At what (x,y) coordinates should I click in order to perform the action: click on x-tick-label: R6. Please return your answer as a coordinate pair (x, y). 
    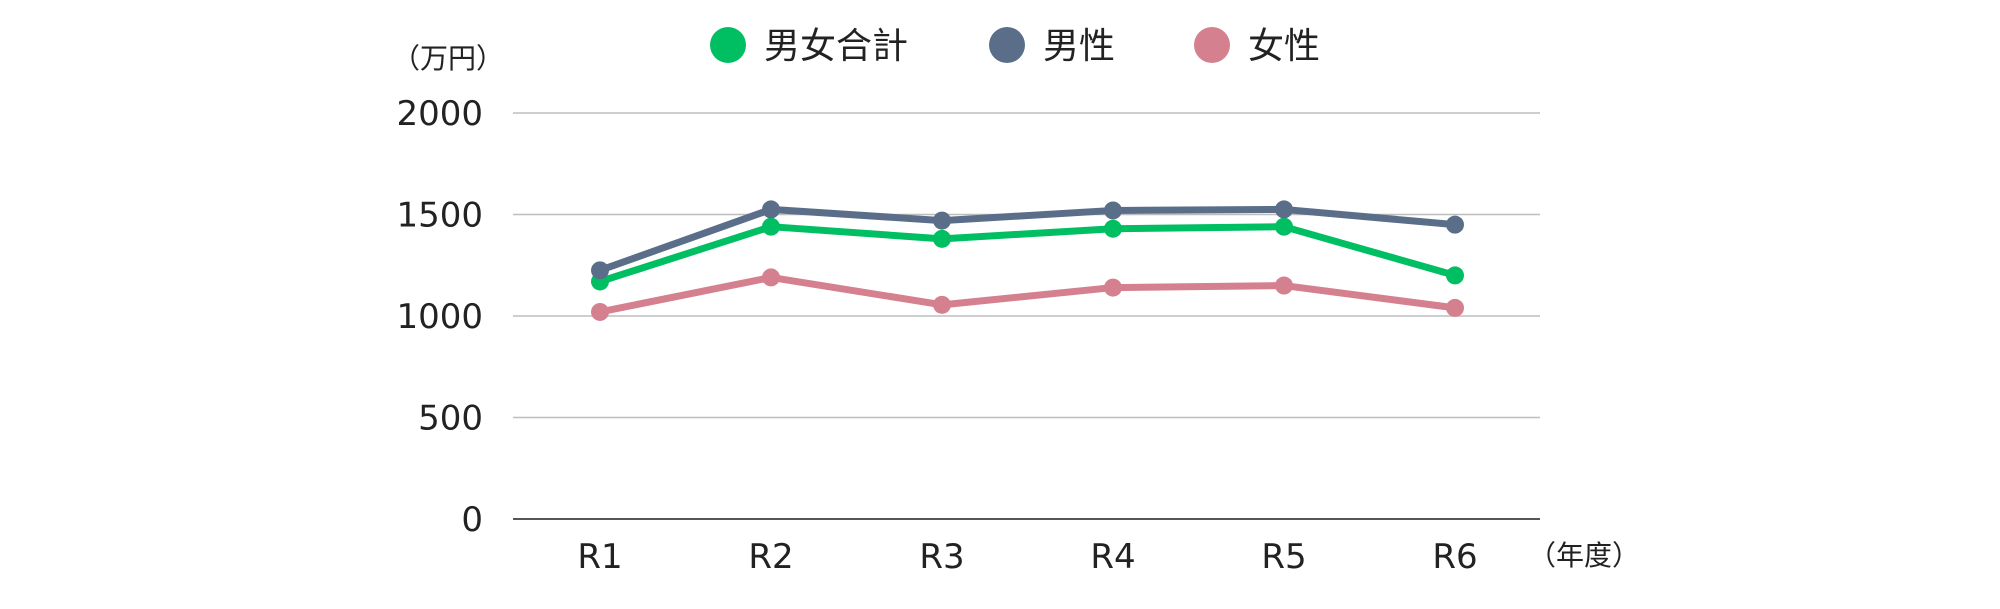
    Looking at the image, I should click on (1454, 557).